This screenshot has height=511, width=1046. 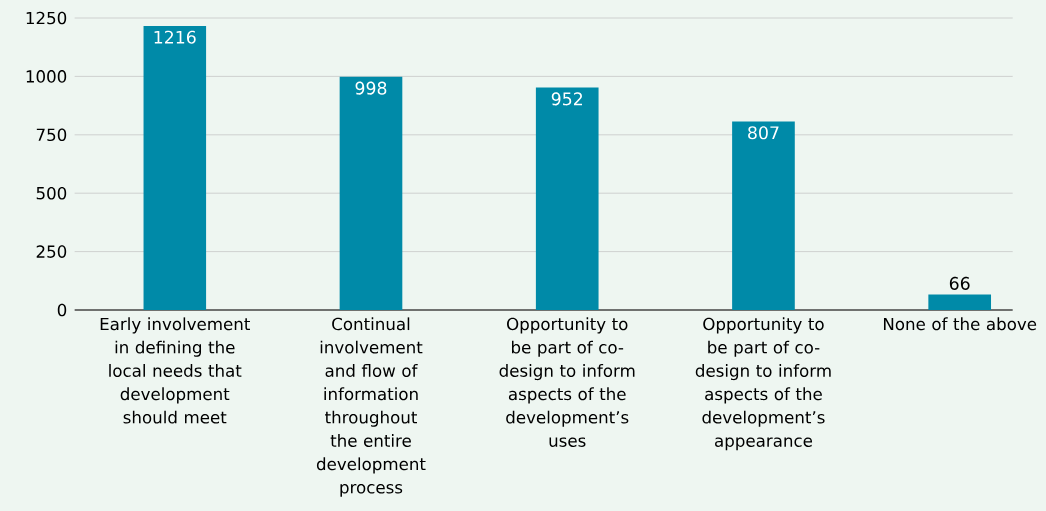 I want to click on data-label: 1216, so click(x=175, y=37).